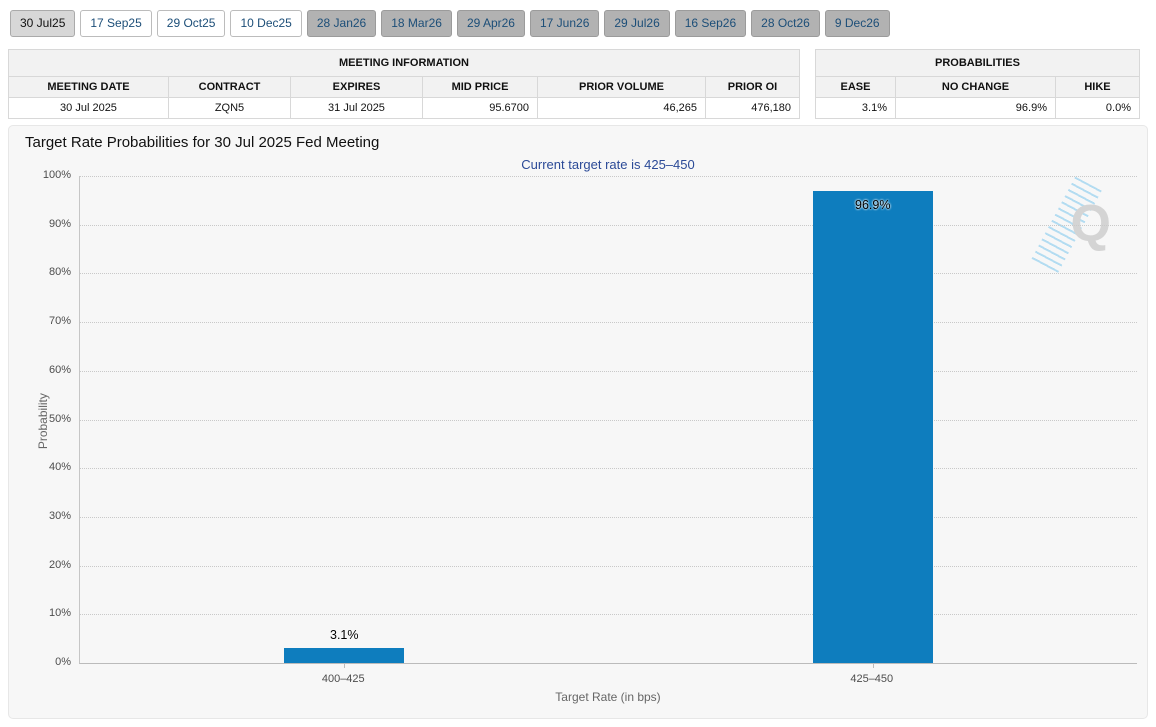 This screenshot has width=1156, height=727. What do you see at coordinates (63, 662) in the screenshot?
I see `y-tick-label-0: 0%` at bounding box center [63, 662].